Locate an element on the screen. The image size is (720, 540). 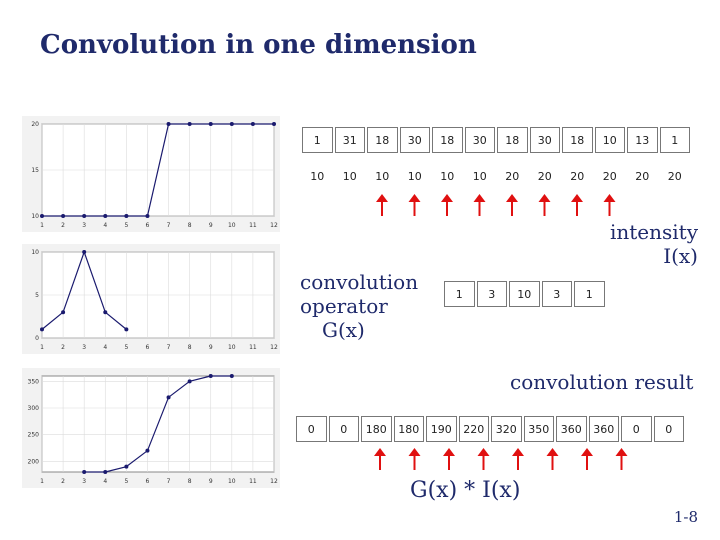
intensity-row-bottom: 10 10 10 10 10 10 20 20 20 20 20 20 is located at coordinates (497, 176).